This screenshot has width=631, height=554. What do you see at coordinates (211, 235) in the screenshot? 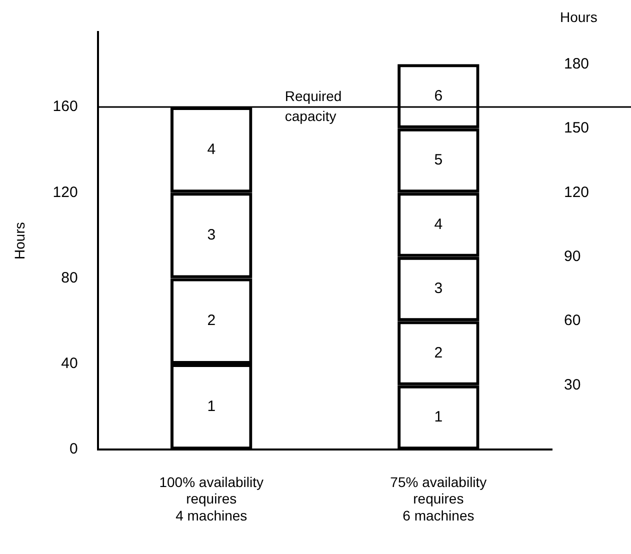
I see `text: 3` at bounding box center [211, 235].